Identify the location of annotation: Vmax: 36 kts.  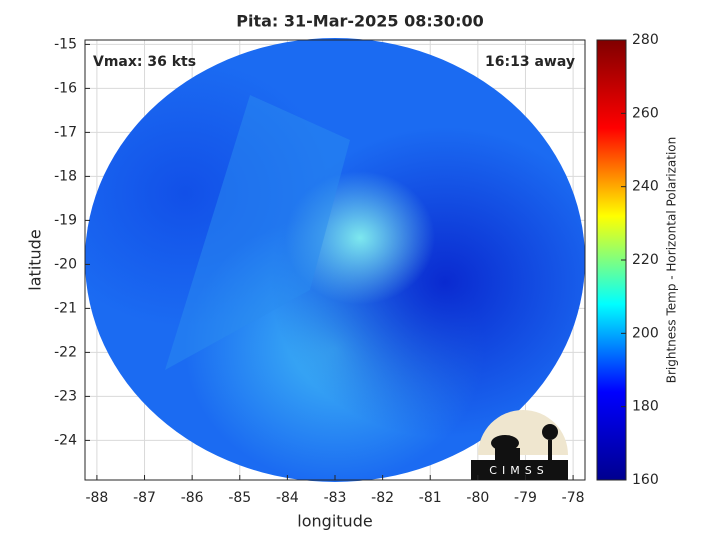
(144, 62).